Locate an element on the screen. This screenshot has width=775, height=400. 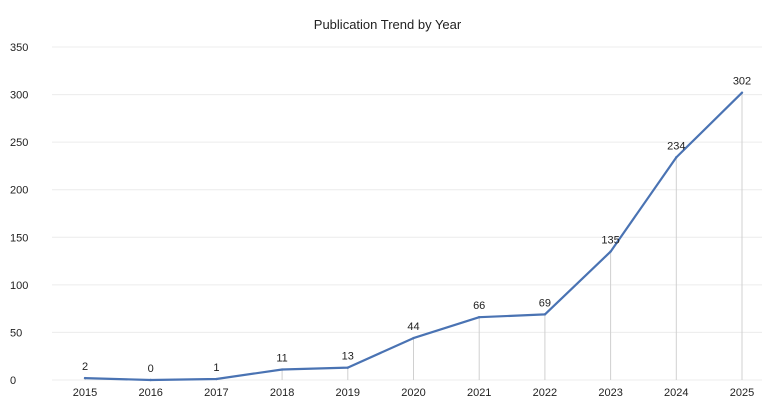
data-label: 135 is located at coordinates (610, 241).